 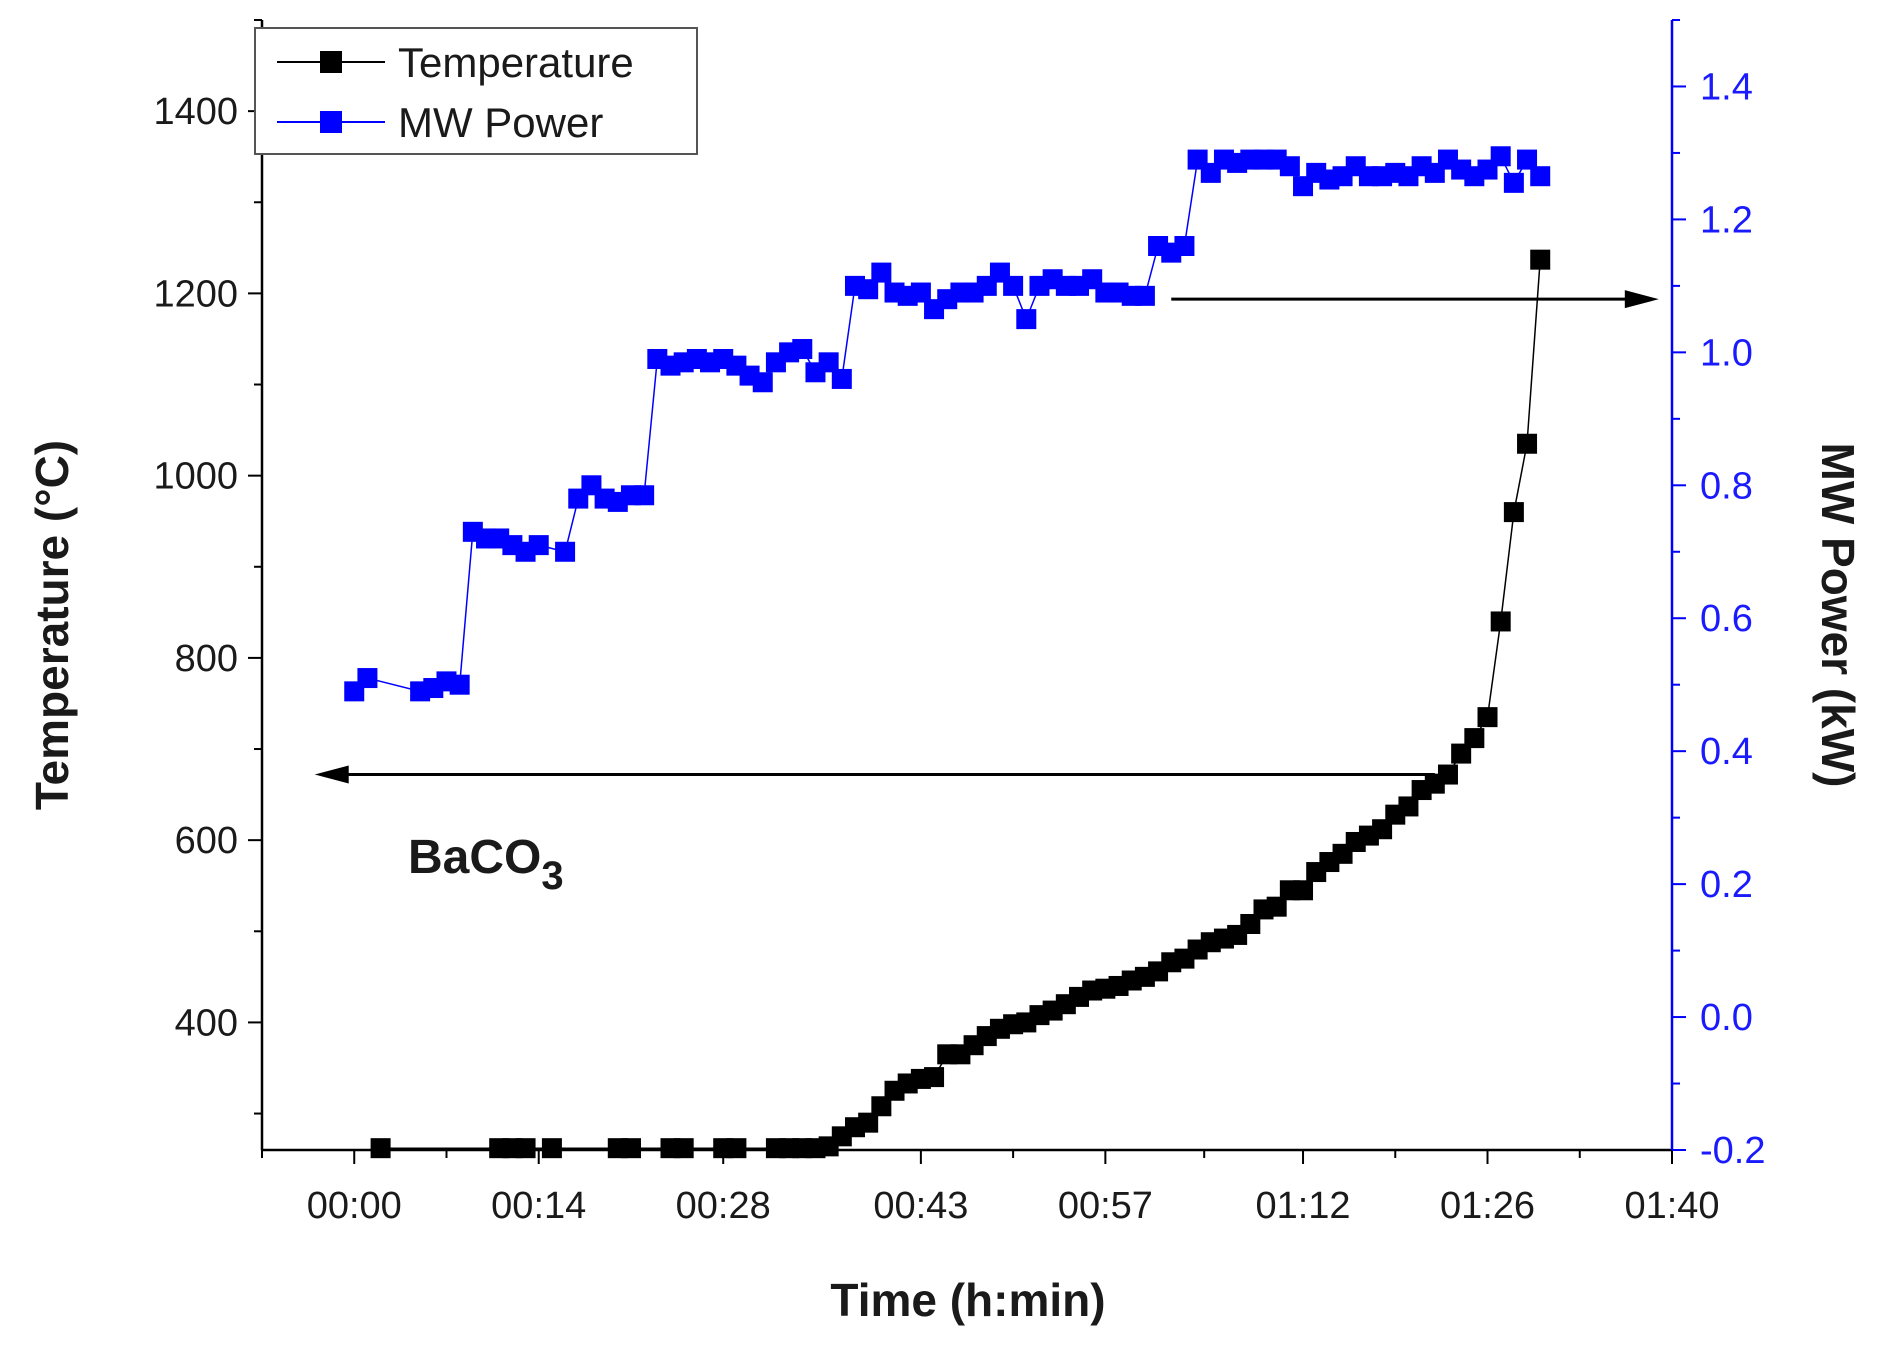 I want to click on annotation-subscript: 3, so click(x=552, y=876).